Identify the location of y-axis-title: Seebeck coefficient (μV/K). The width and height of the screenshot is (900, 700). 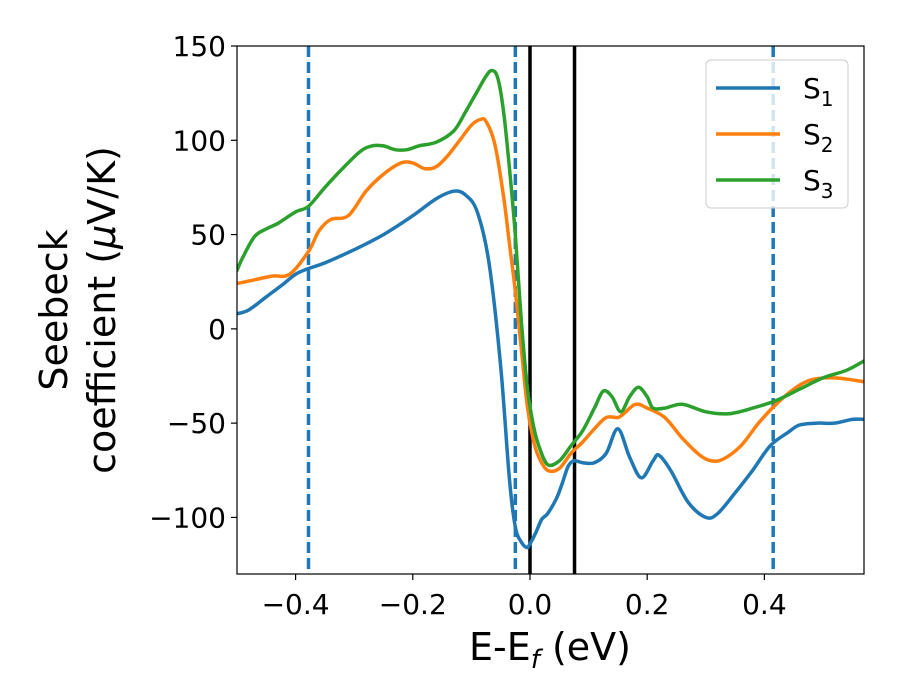
(78, 310).